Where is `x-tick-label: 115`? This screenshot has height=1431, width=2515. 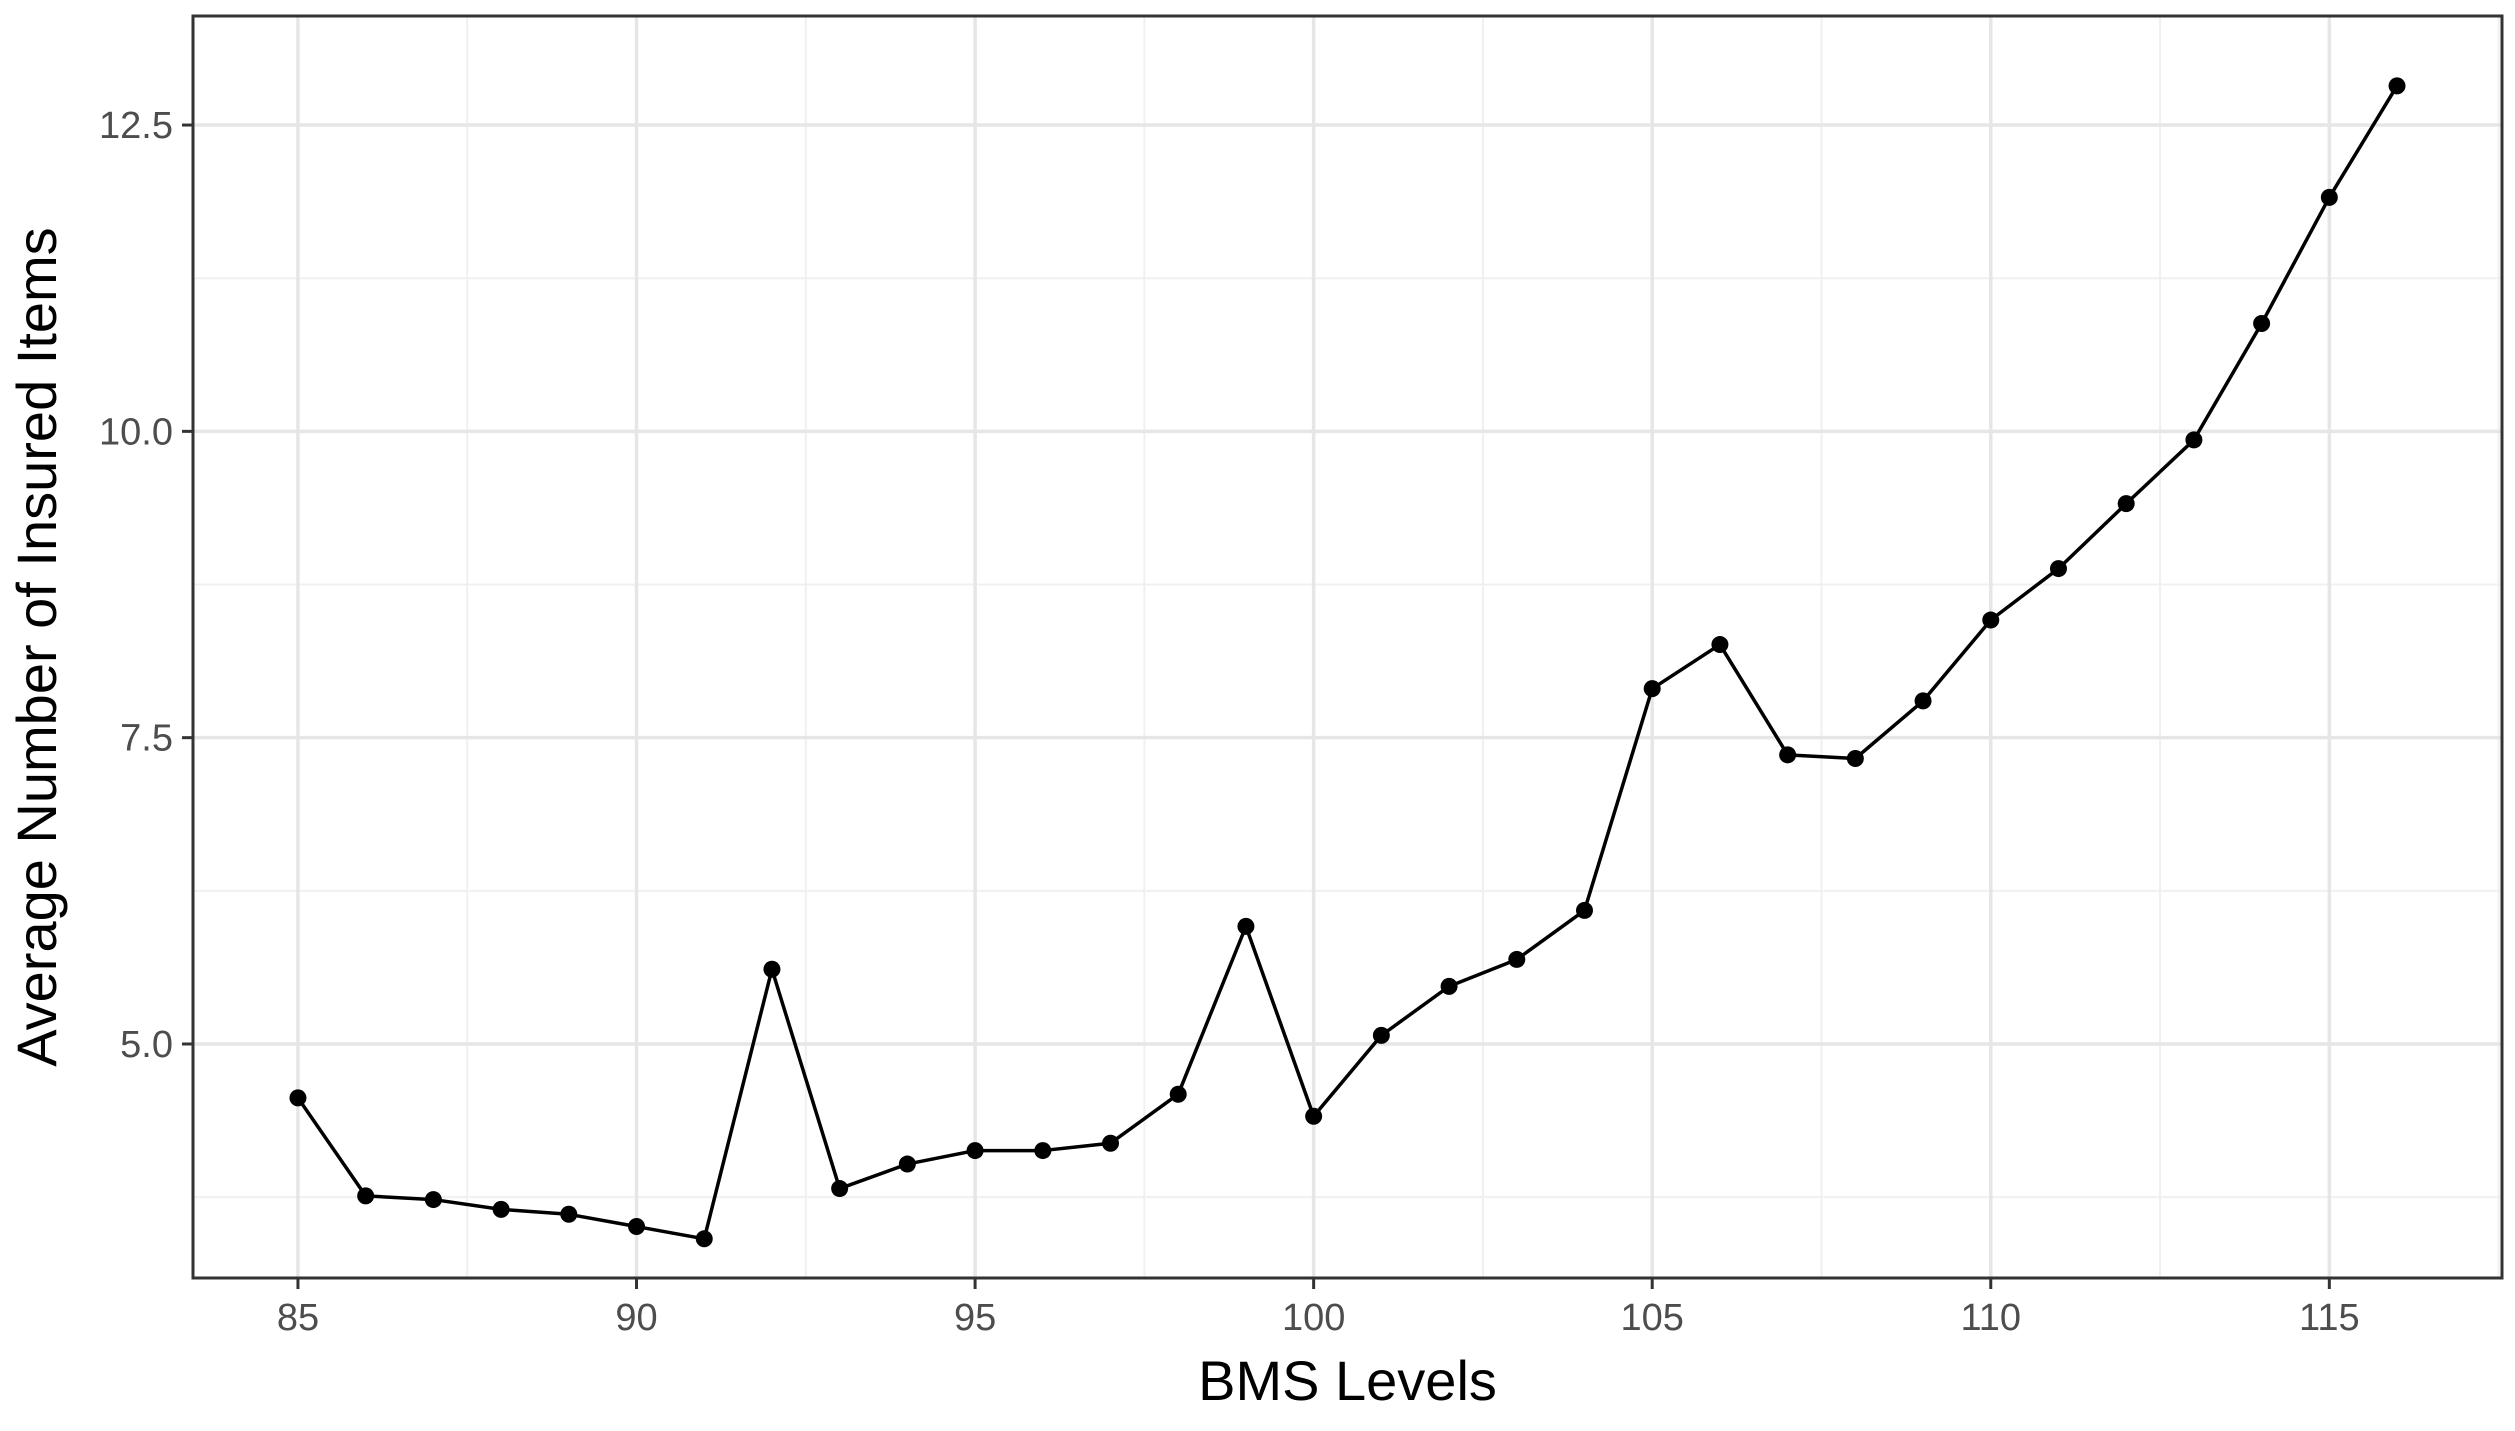 x-tick-label: 115 is located at coordinates (2329, 1318).